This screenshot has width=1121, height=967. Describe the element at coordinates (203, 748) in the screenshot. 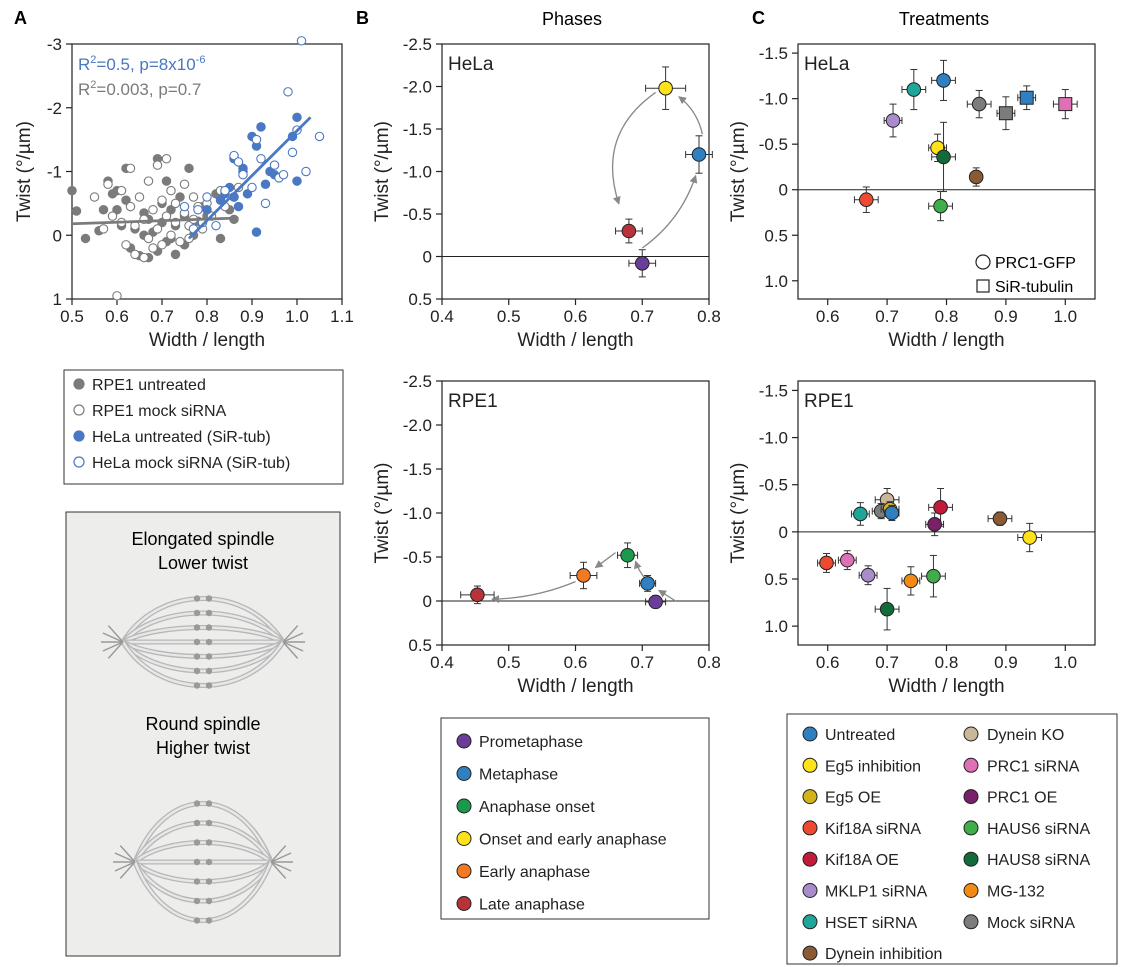

I see `higher-twist-label: Higher twist` at that location.